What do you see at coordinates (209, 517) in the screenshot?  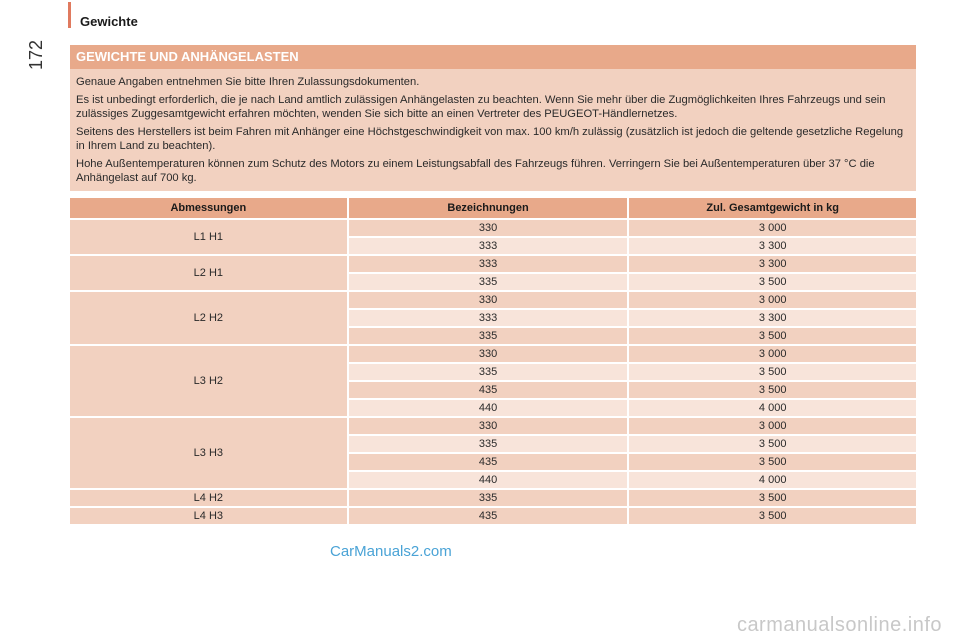 I see `dimension-cell: L4 H3` at bounding box center [209, 517].